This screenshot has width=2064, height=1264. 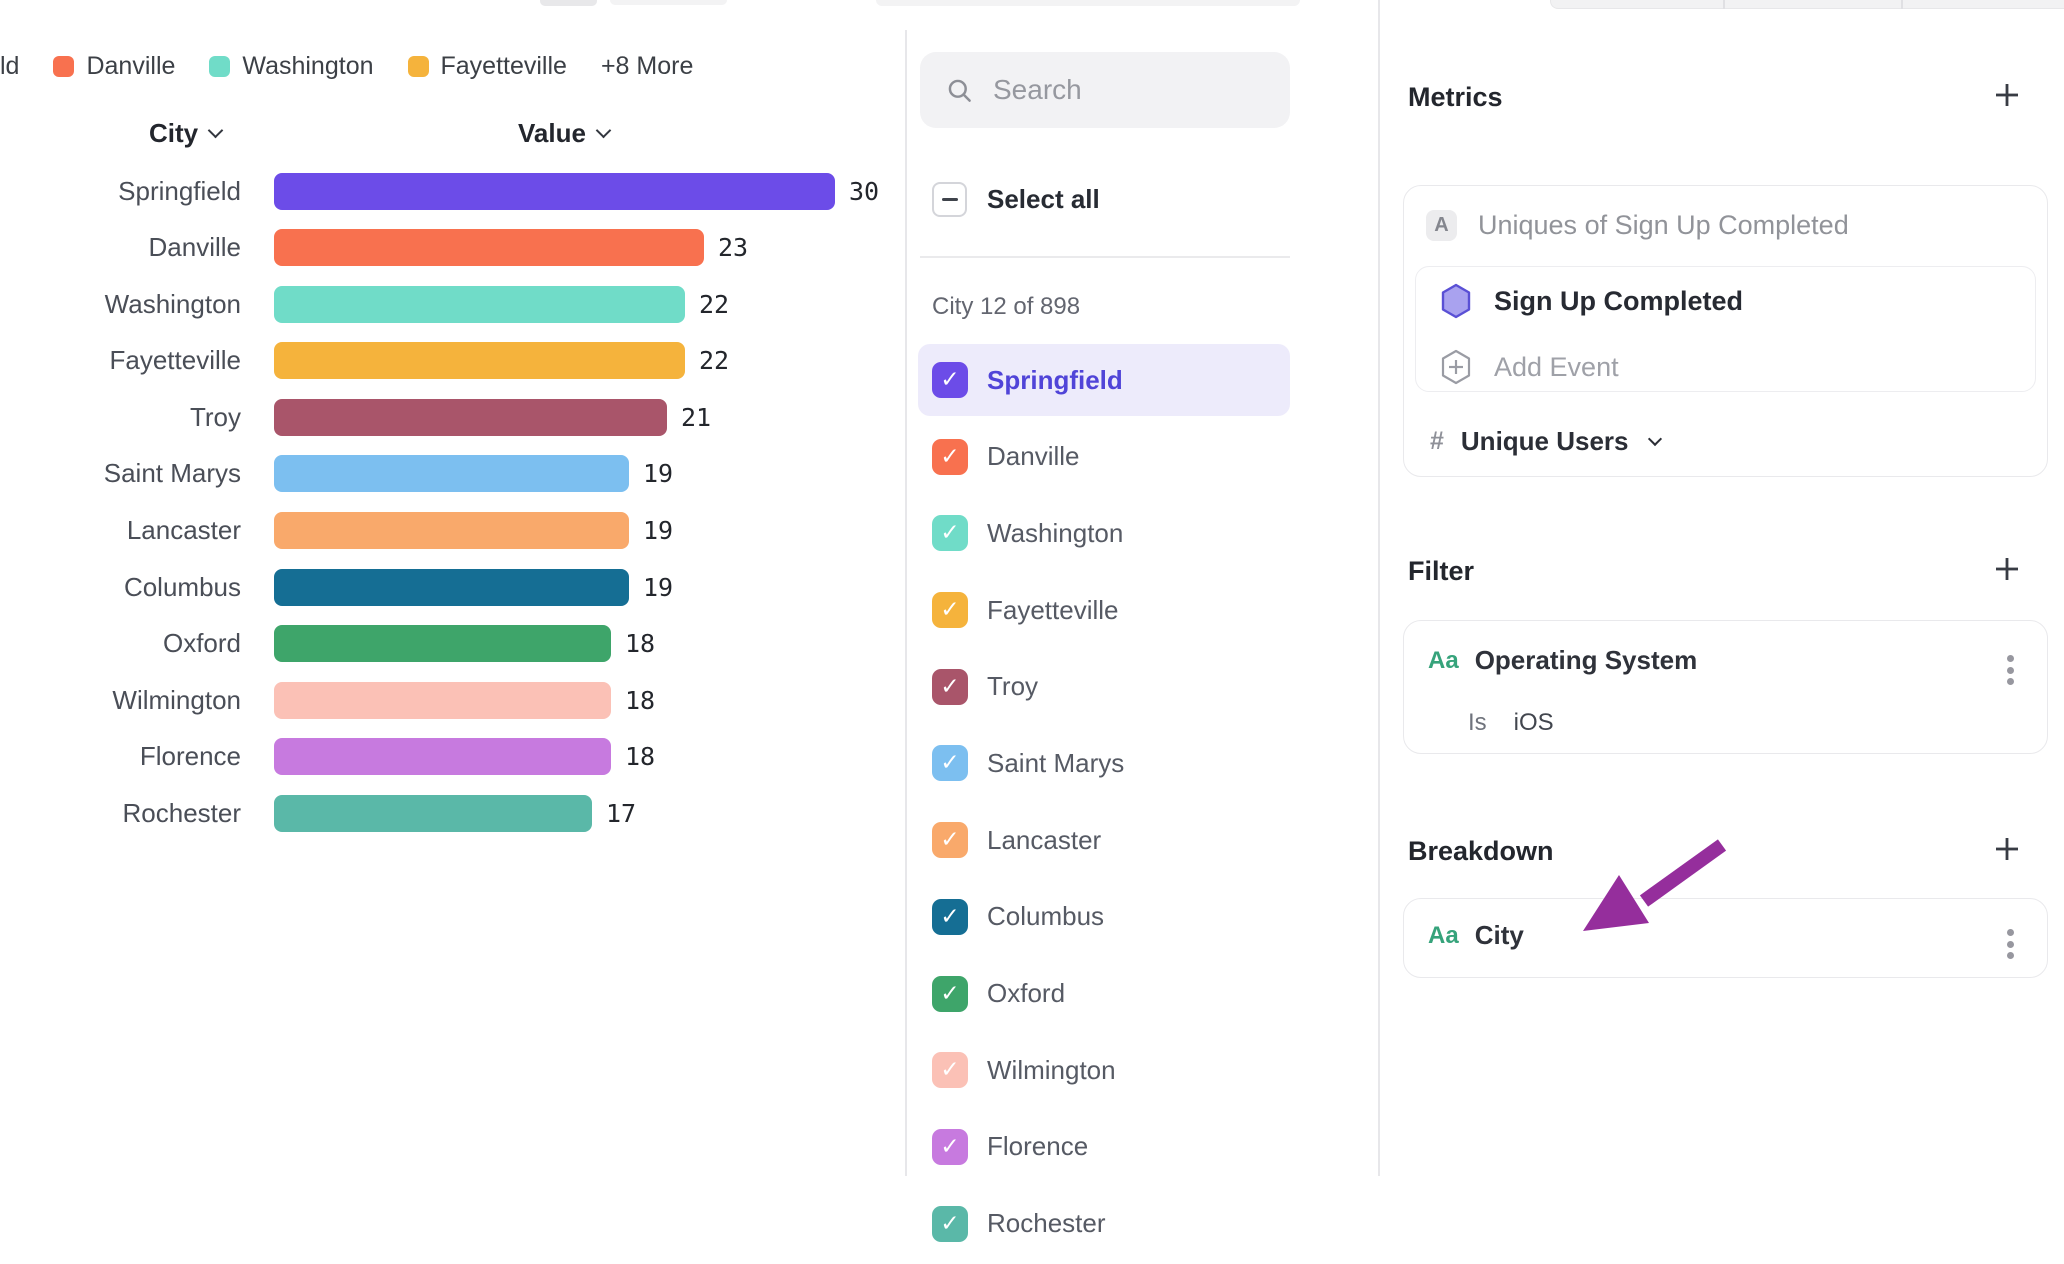 I want to click on property-type-badge: Aa, so click(x=1443, y=935).